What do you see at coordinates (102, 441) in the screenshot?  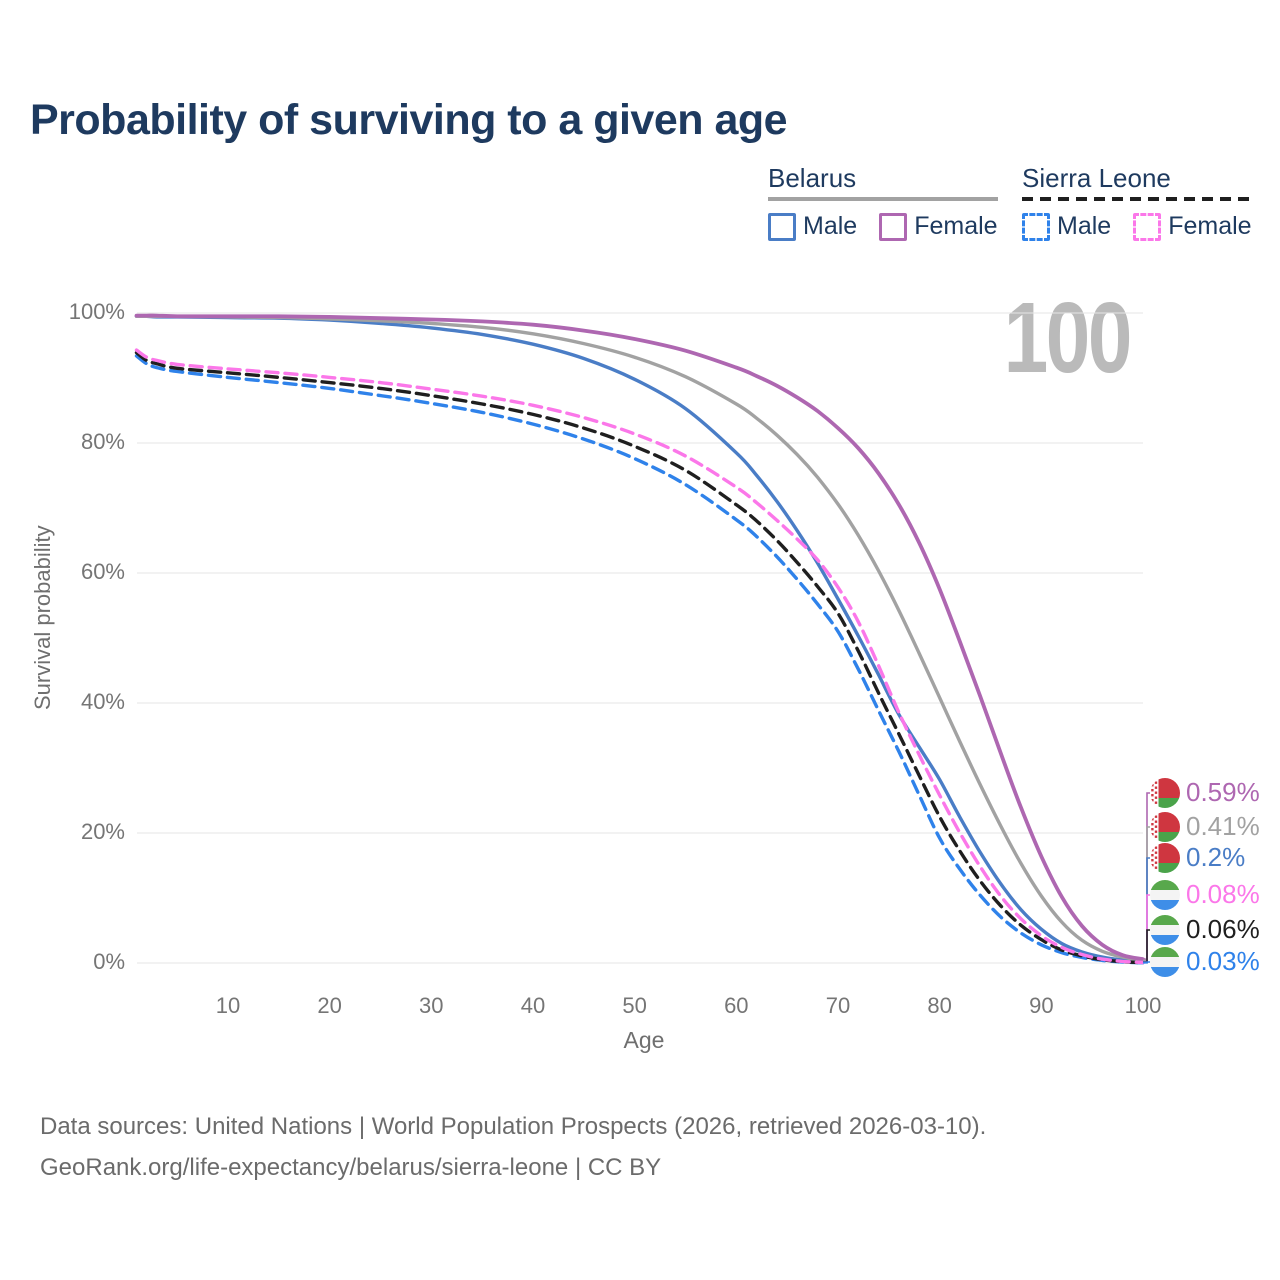 I see `y-tick-label-80: 80%` at bounding box center [102, 441].